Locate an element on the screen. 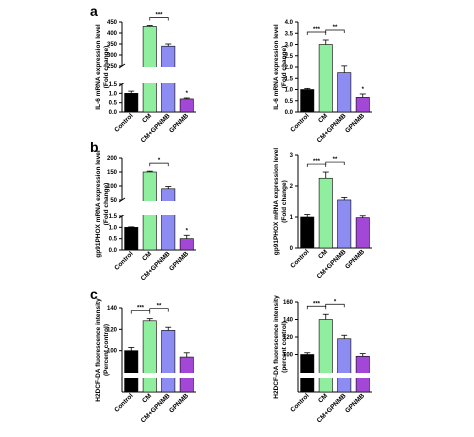  y-tick-label: 2.5 is located at coordinates (289, 57).